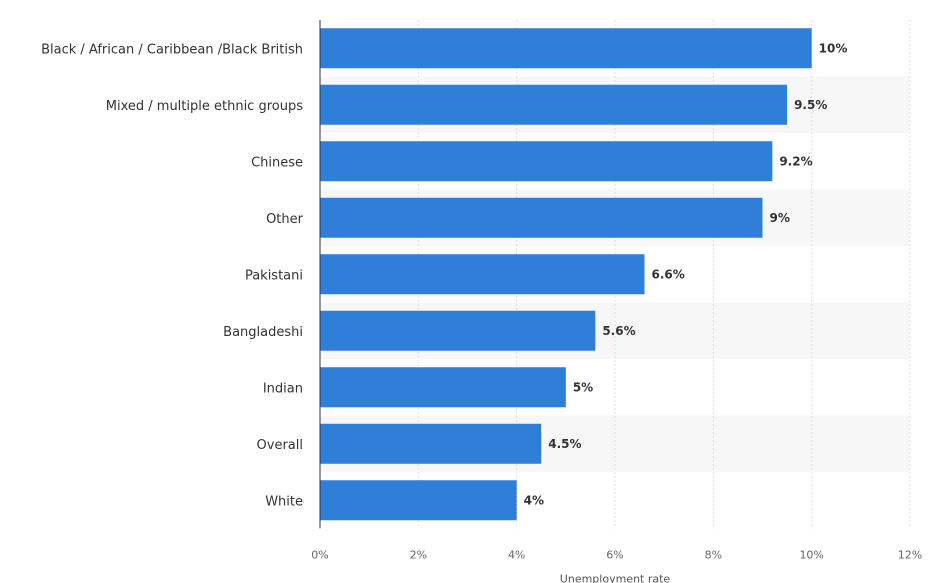  Describe the element at coordinates (263, 332) in the screenshot. I see `category-label: Bangladeshi` at that location.